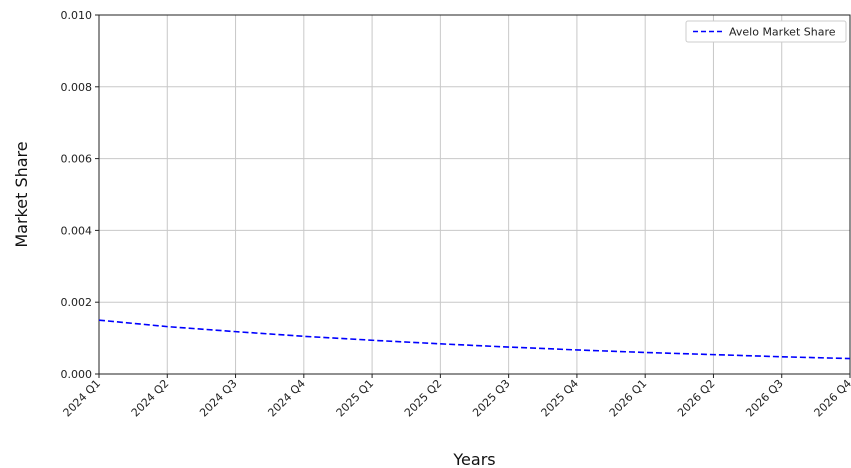 This screenshot has width=851, height=468. What do you see at coordinates (77, 15) in the screenshot?
I see `y-tick-label: 0.010` at bounding box center [77, 15].